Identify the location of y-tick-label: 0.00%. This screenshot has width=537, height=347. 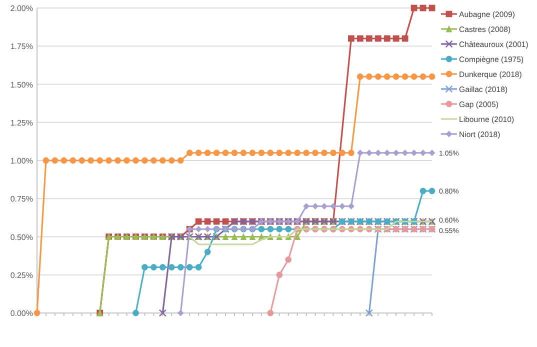
(21, 313).